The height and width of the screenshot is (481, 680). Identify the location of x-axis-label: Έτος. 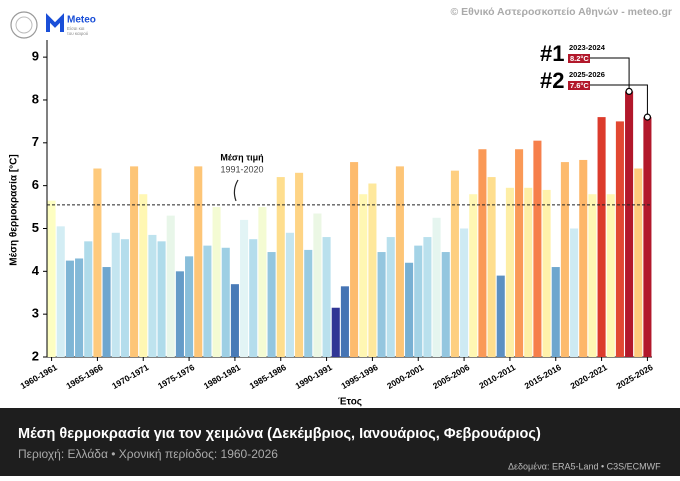
(350, 402).